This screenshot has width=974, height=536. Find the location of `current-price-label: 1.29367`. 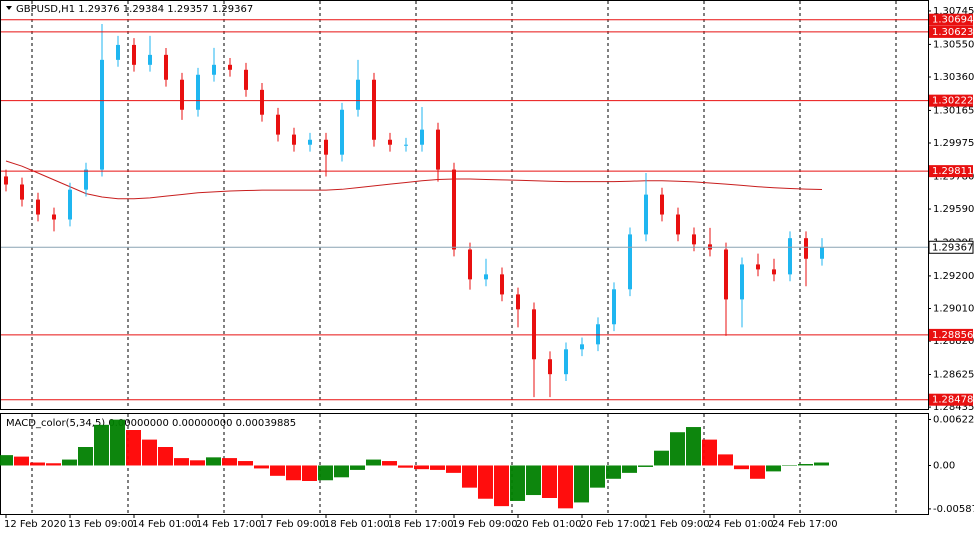

current-price-label: 1.29367 is located at coordinates (952, 247).